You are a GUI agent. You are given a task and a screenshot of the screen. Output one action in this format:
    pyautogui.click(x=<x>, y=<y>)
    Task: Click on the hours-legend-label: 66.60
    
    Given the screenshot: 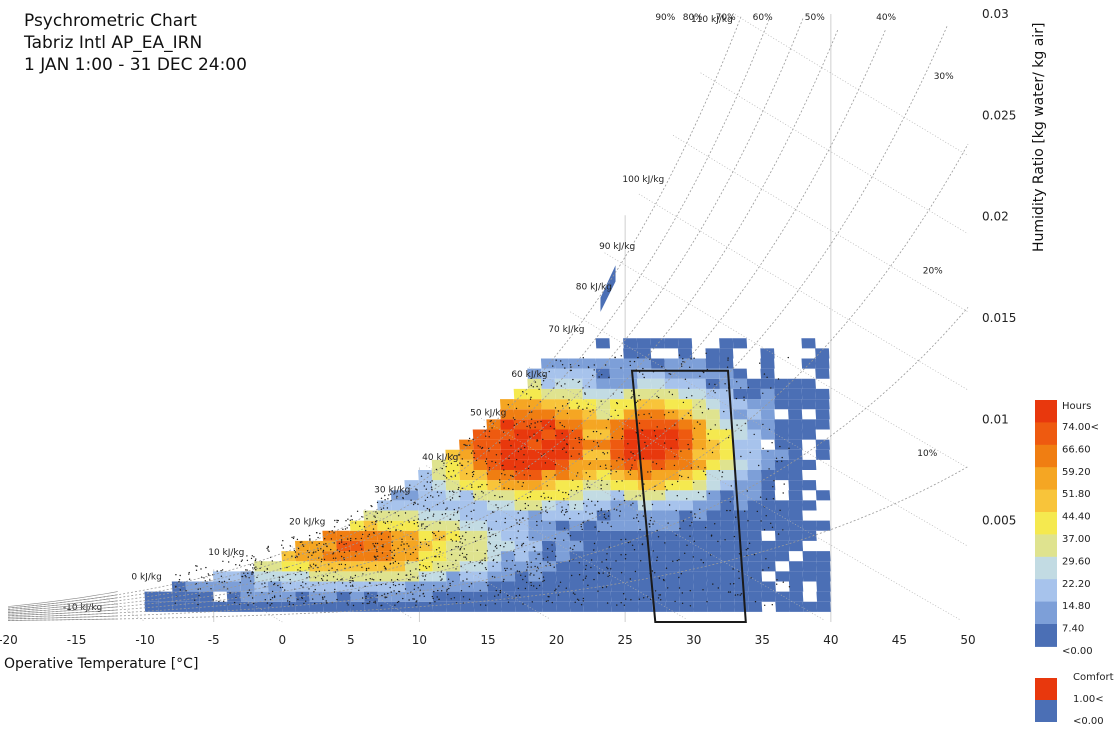 What is the action you would take?
    pyautogui.click(x=1076, y=449)
    